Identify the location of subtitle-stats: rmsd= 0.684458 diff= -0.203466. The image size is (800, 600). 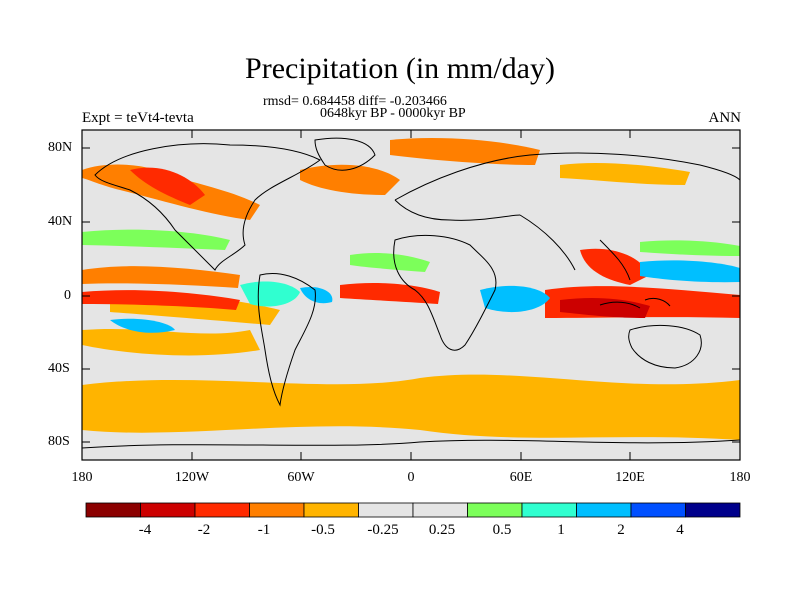
(355, 101).